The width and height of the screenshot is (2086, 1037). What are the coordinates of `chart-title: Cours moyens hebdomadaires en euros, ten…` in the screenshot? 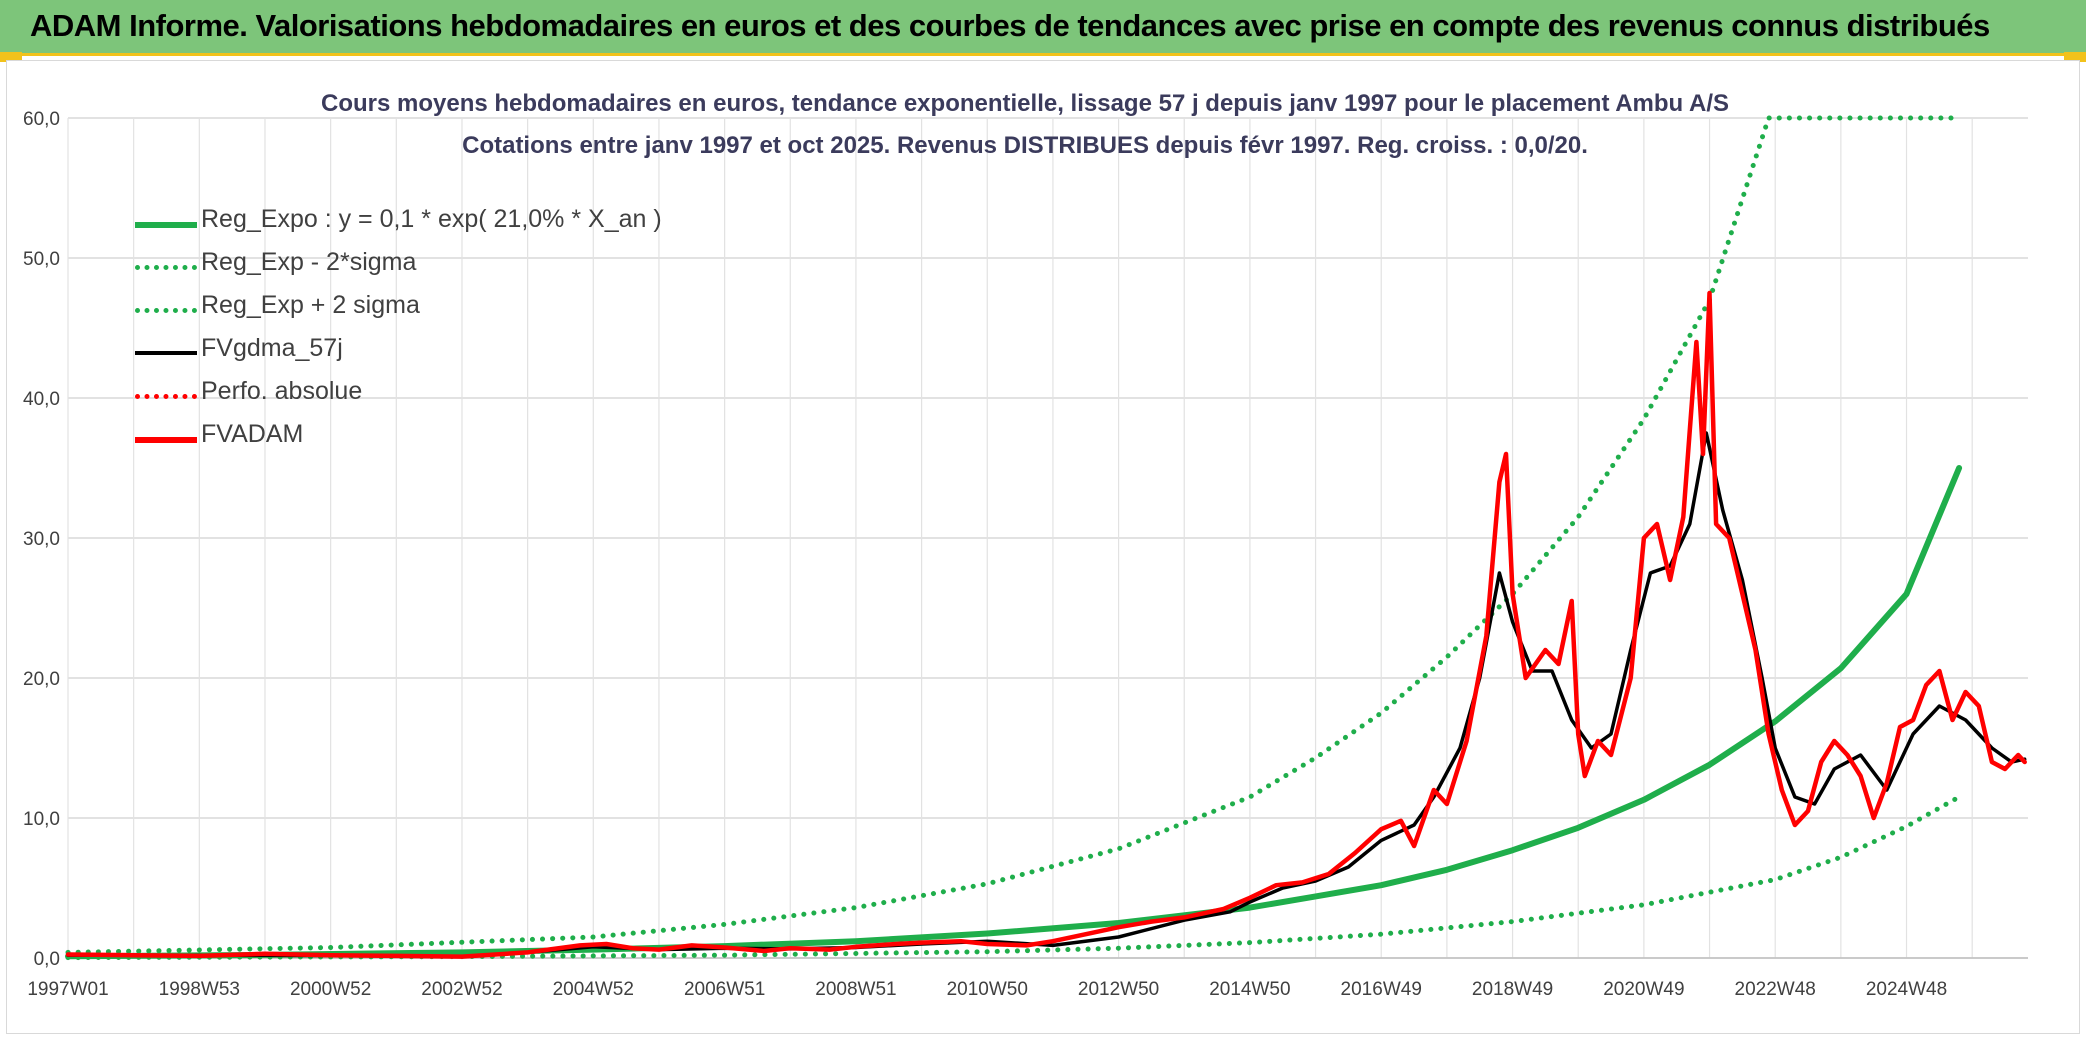 It's located at (1025, 103).